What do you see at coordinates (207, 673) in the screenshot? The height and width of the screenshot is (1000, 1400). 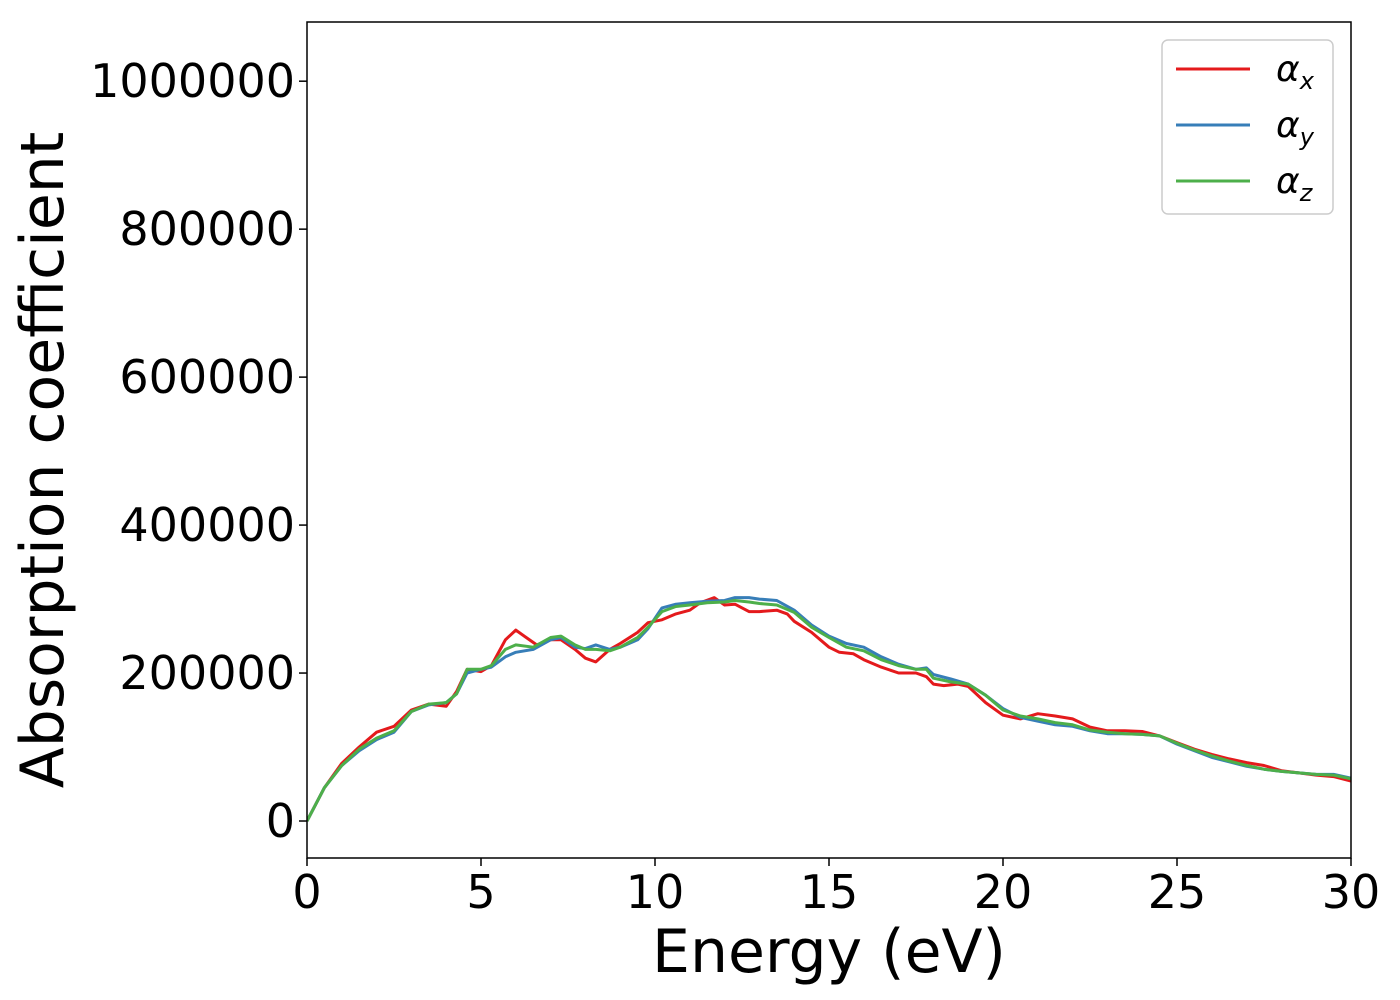 I see `y-tick-label: 200000` at bounding box center [207, 673].